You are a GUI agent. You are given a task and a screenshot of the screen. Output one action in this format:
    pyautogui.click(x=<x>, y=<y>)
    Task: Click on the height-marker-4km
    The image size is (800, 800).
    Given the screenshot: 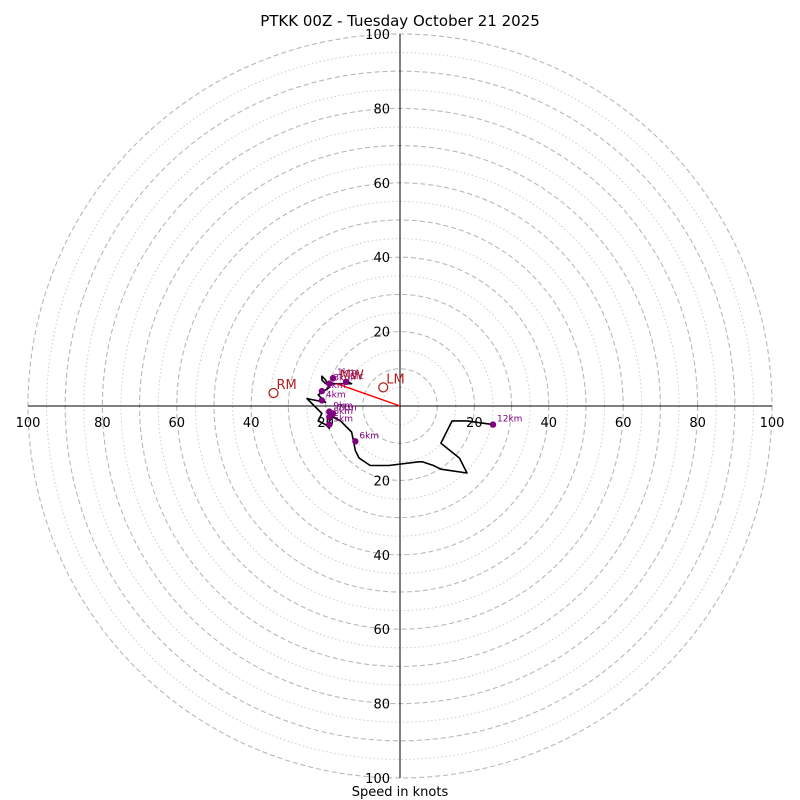 What is the action you would take?
    pyautogui.click(x=322, y=400)
    